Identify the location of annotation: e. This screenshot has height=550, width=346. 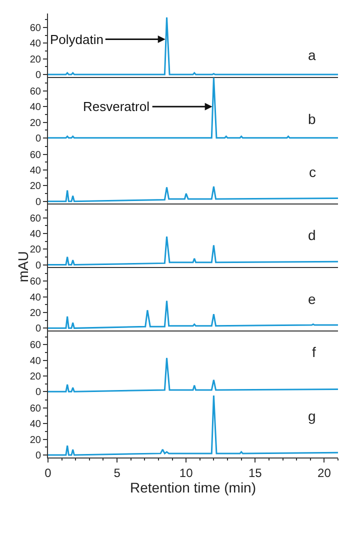
(312, 299).